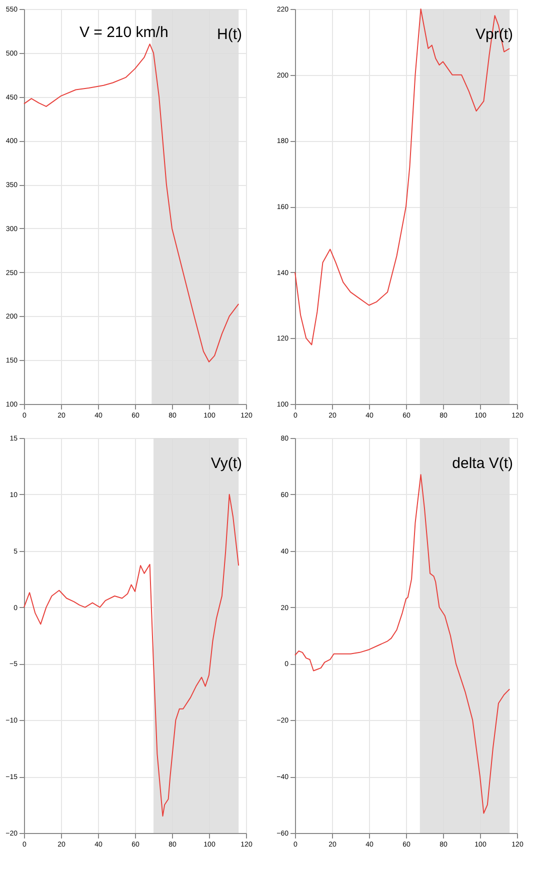 The image size is (539, 892). I want to click on annotation: V = 210 km/h, so click(123, 32).